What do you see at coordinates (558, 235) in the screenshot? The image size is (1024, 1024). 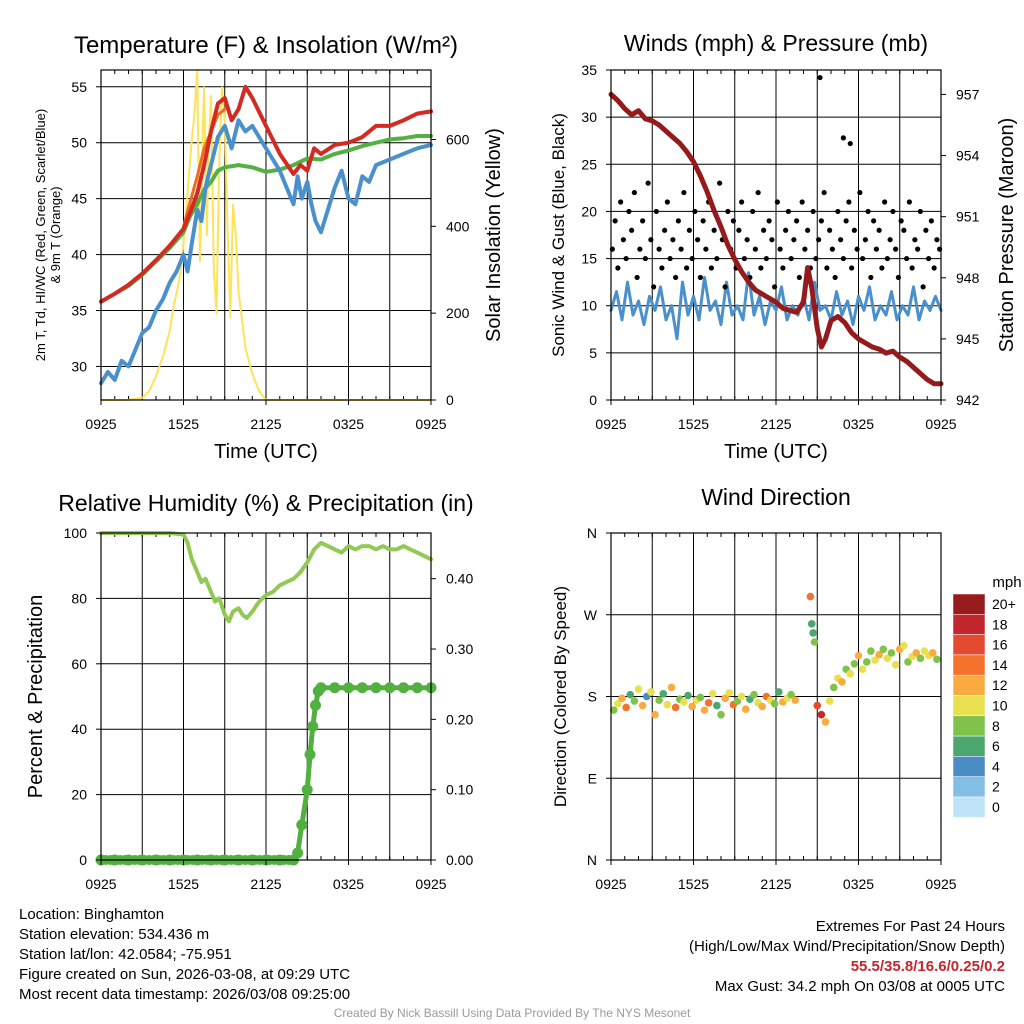 I see `y-axis-label: Sonic Wind & Gust (Blue, Black)` at bounding box center [558, 235].